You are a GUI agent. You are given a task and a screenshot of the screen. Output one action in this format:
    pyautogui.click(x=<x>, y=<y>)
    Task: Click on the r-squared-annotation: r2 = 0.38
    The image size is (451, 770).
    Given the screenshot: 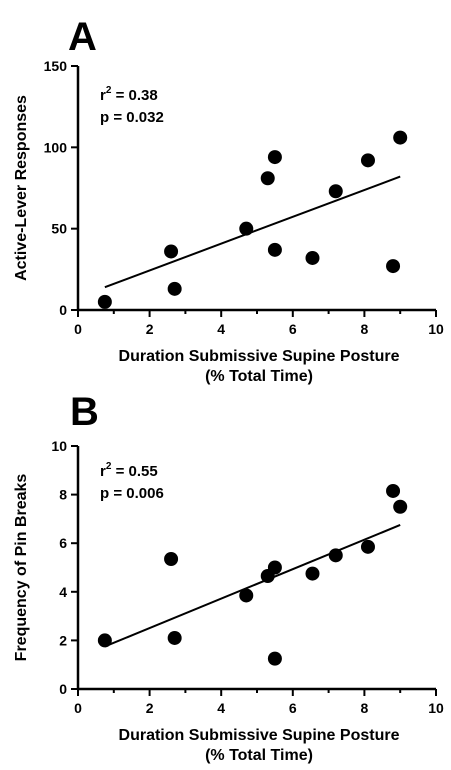 What is the action you would take?
    pyautogui.click(x=129, y=94)
    